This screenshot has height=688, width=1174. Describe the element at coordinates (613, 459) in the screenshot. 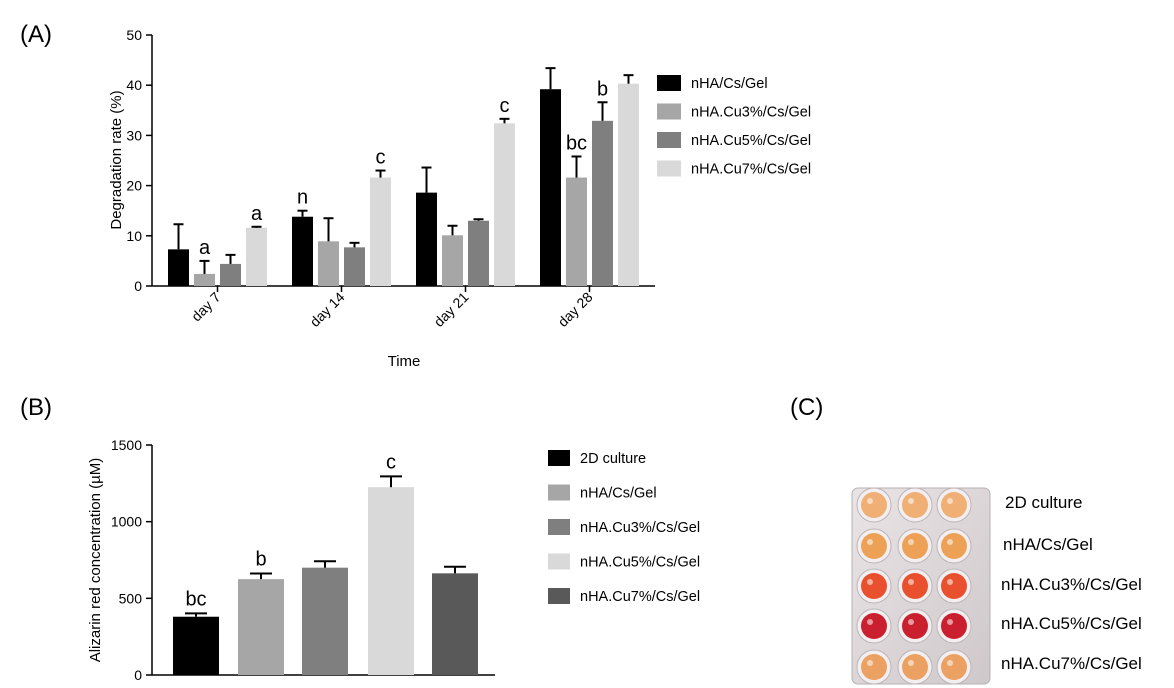

I see `legend-label: 2D culture` at that location.